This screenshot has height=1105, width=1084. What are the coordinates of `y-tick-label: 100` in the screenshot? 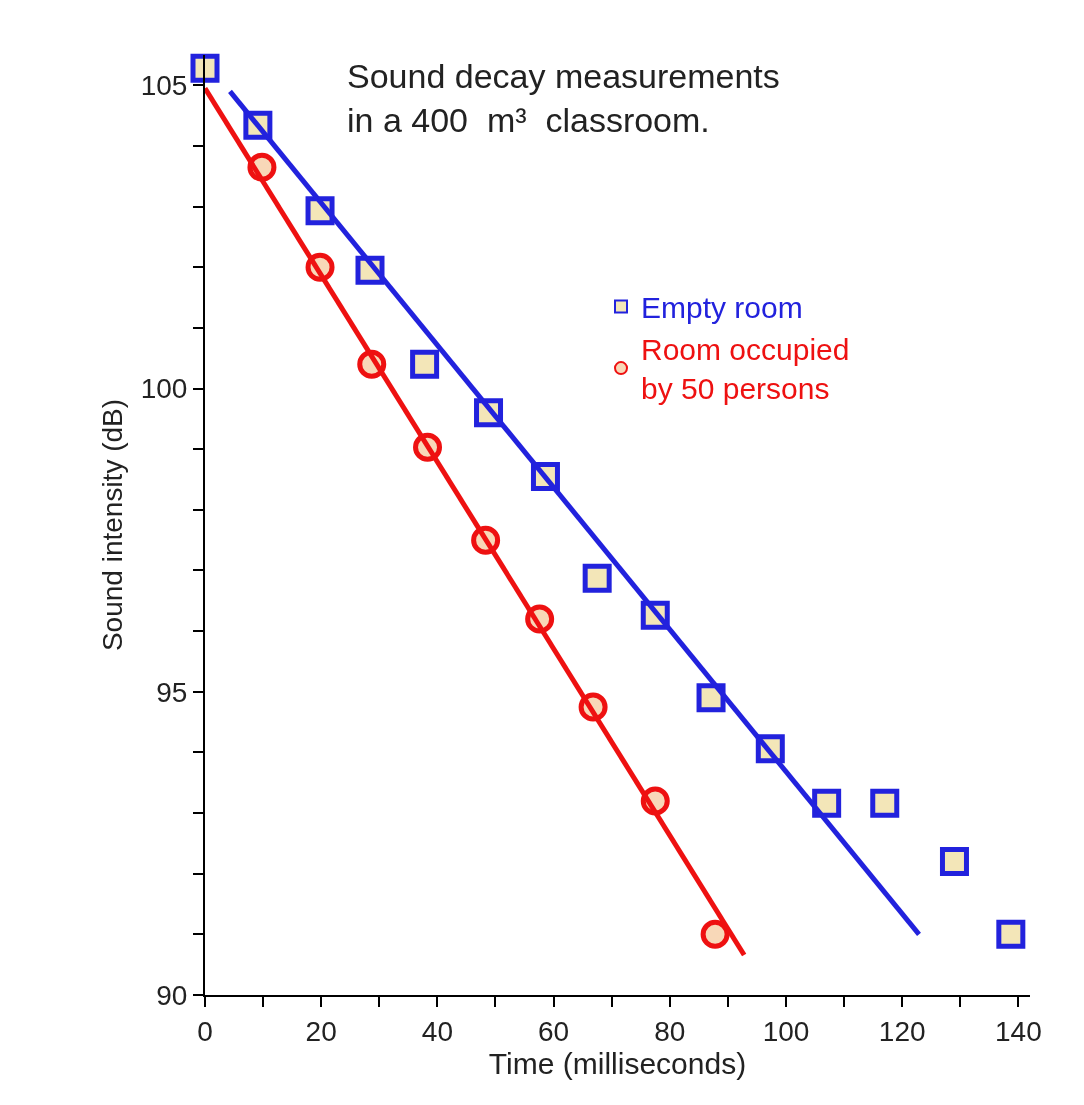 It's located at (164, 389).